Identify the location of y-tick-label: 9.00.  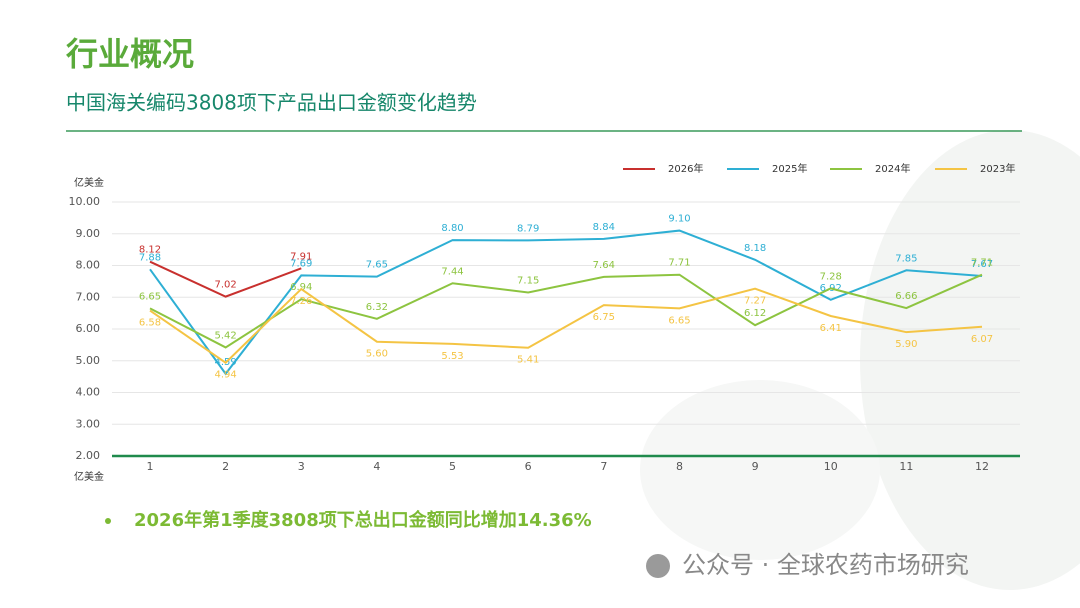
(88, 233).